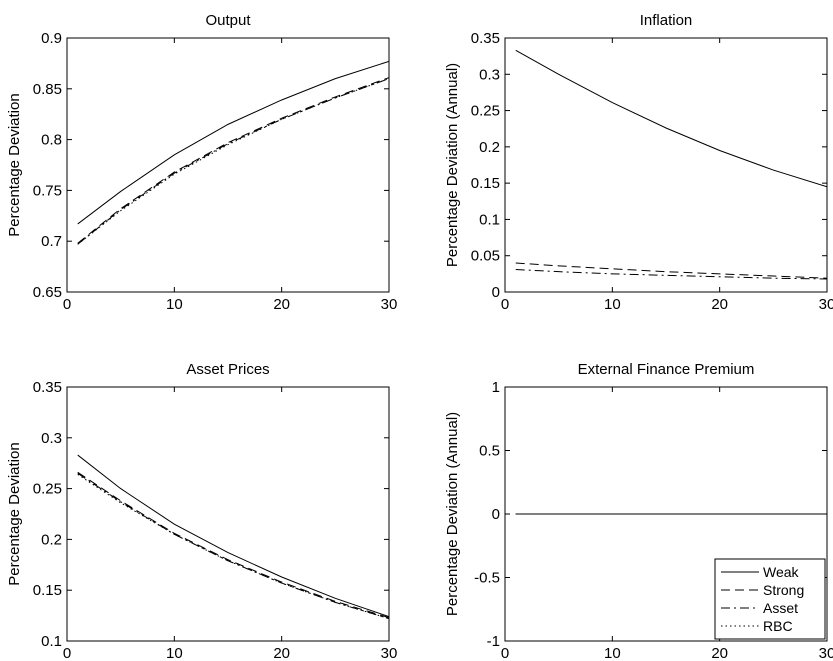 Image resolution: width=833 pixels, height=661 pixels. Describe the element at coordinates (452, 514) in the screenshot. I see `external-finance-premium-y-axis-label: Percentage Deviation (Annual)` at that location.